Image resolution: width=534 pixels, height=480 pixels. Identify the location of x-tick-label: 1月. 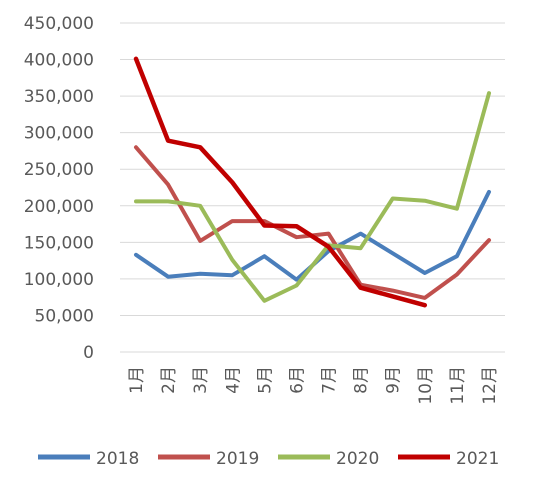
(137, 380).